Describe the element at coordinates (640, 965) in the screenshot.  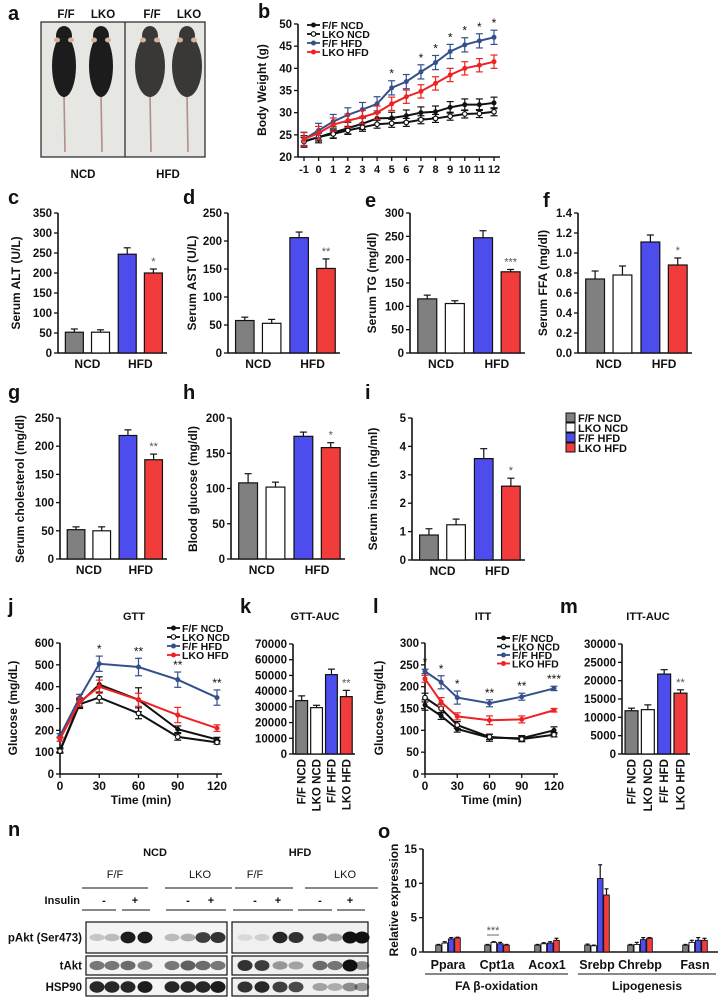
I see `x-tick-label: Chrebp` at that location.